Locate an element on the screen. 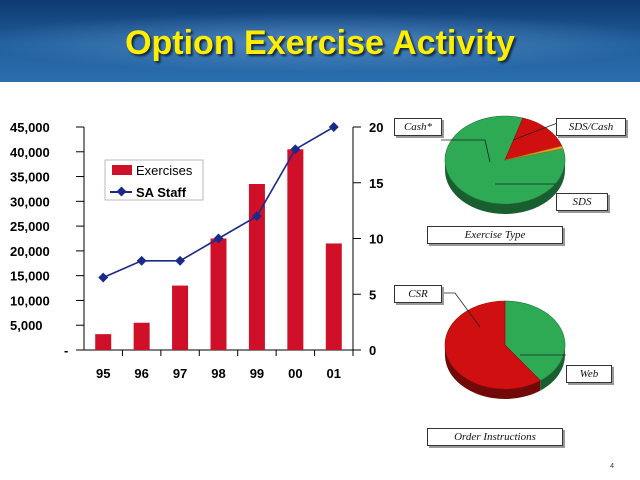 Image resolution: width=640 pixels, height=480 pixels. left-tick-label: 45,000 is located at coordinates (30, 127).